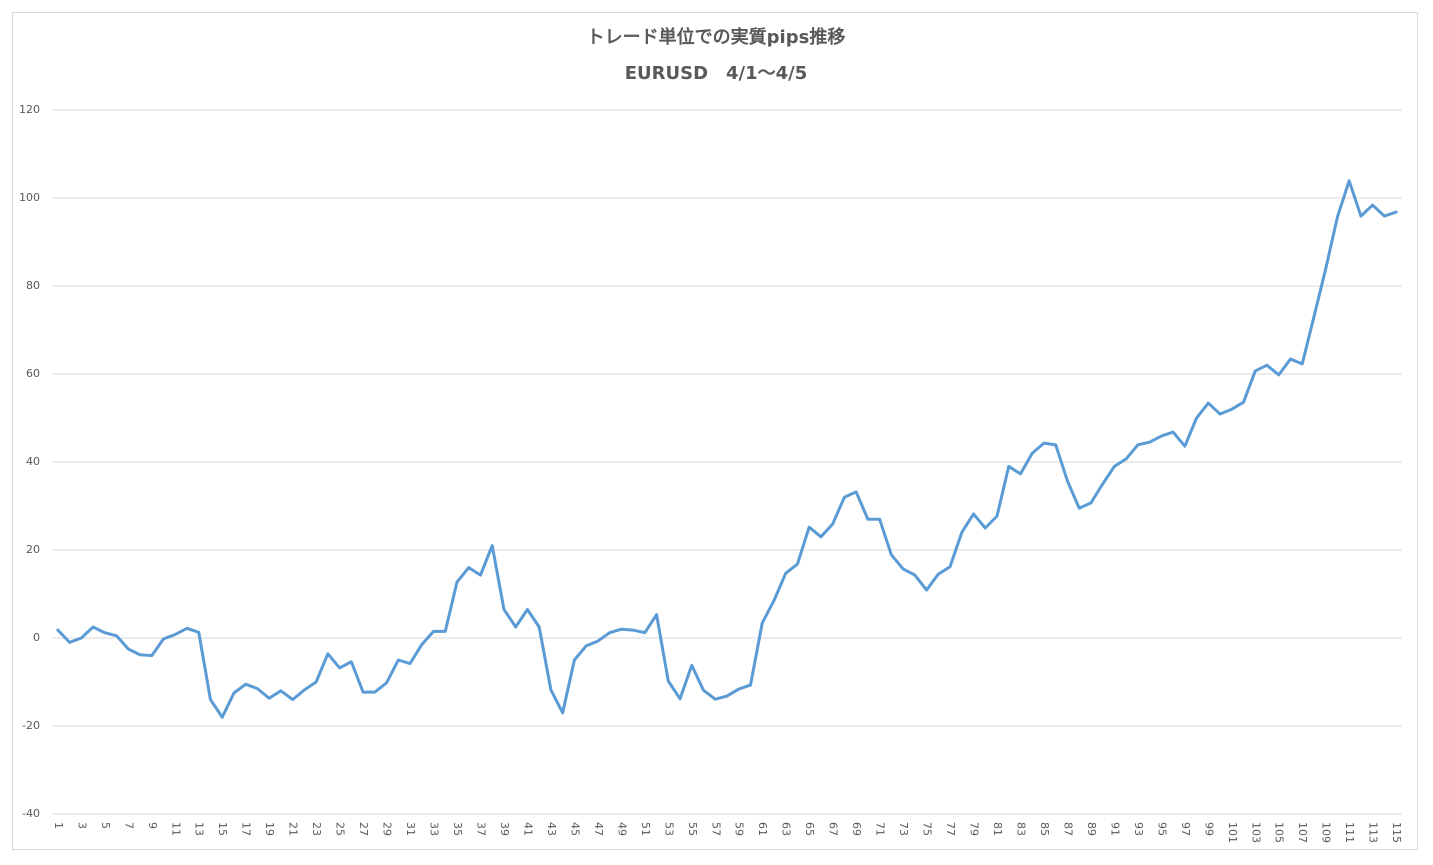 Image resolution: width=1433 pixels, height=865 pixels. I want to click on x-tick-label: 73, so click(903, 829).